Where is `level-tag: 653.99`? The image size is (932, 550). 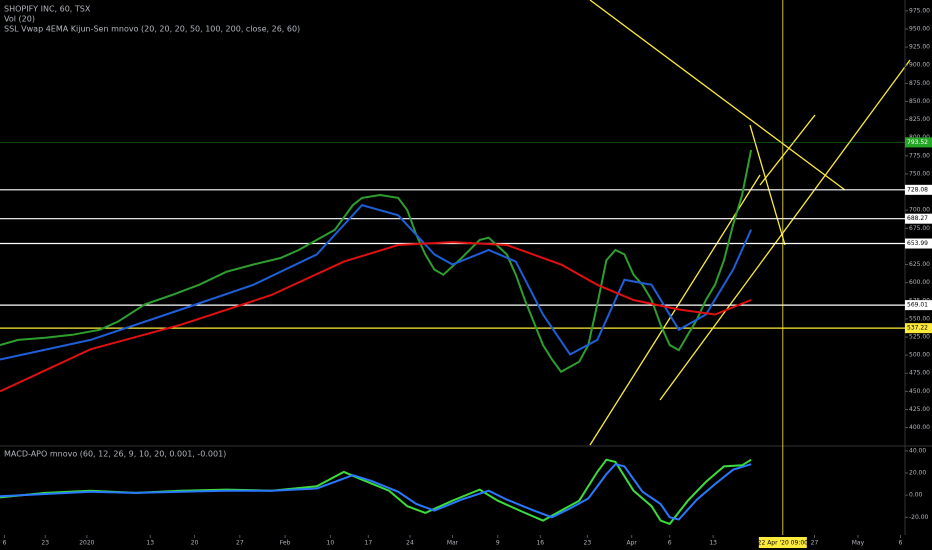 level-tag: 653.99 is located at coordinates (918, 243).